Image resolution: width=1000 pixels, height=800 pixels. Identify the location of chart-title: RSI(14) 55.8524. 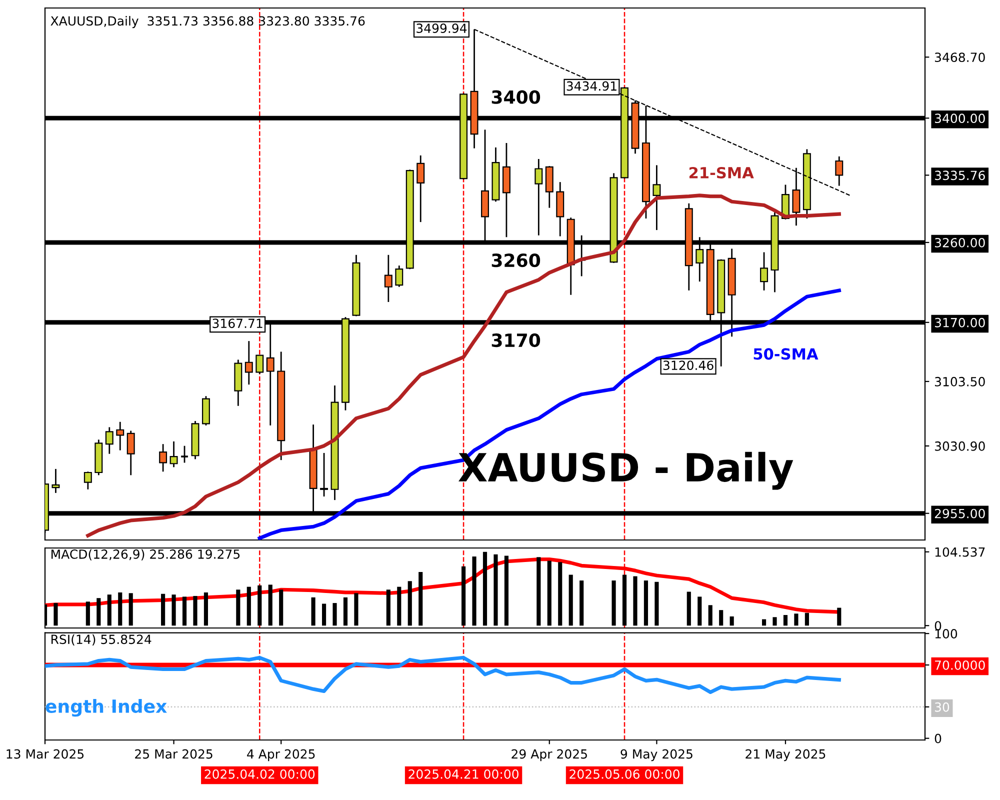
(102, 640).